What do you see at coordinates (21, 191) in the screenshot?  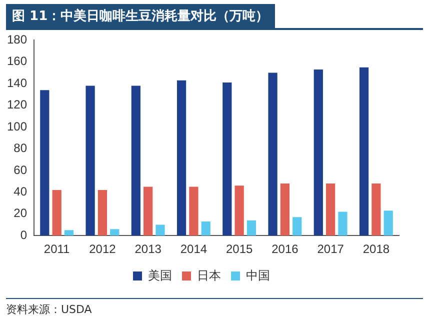 I see `y-tick-label: 40` at bounding box center [21, 191].